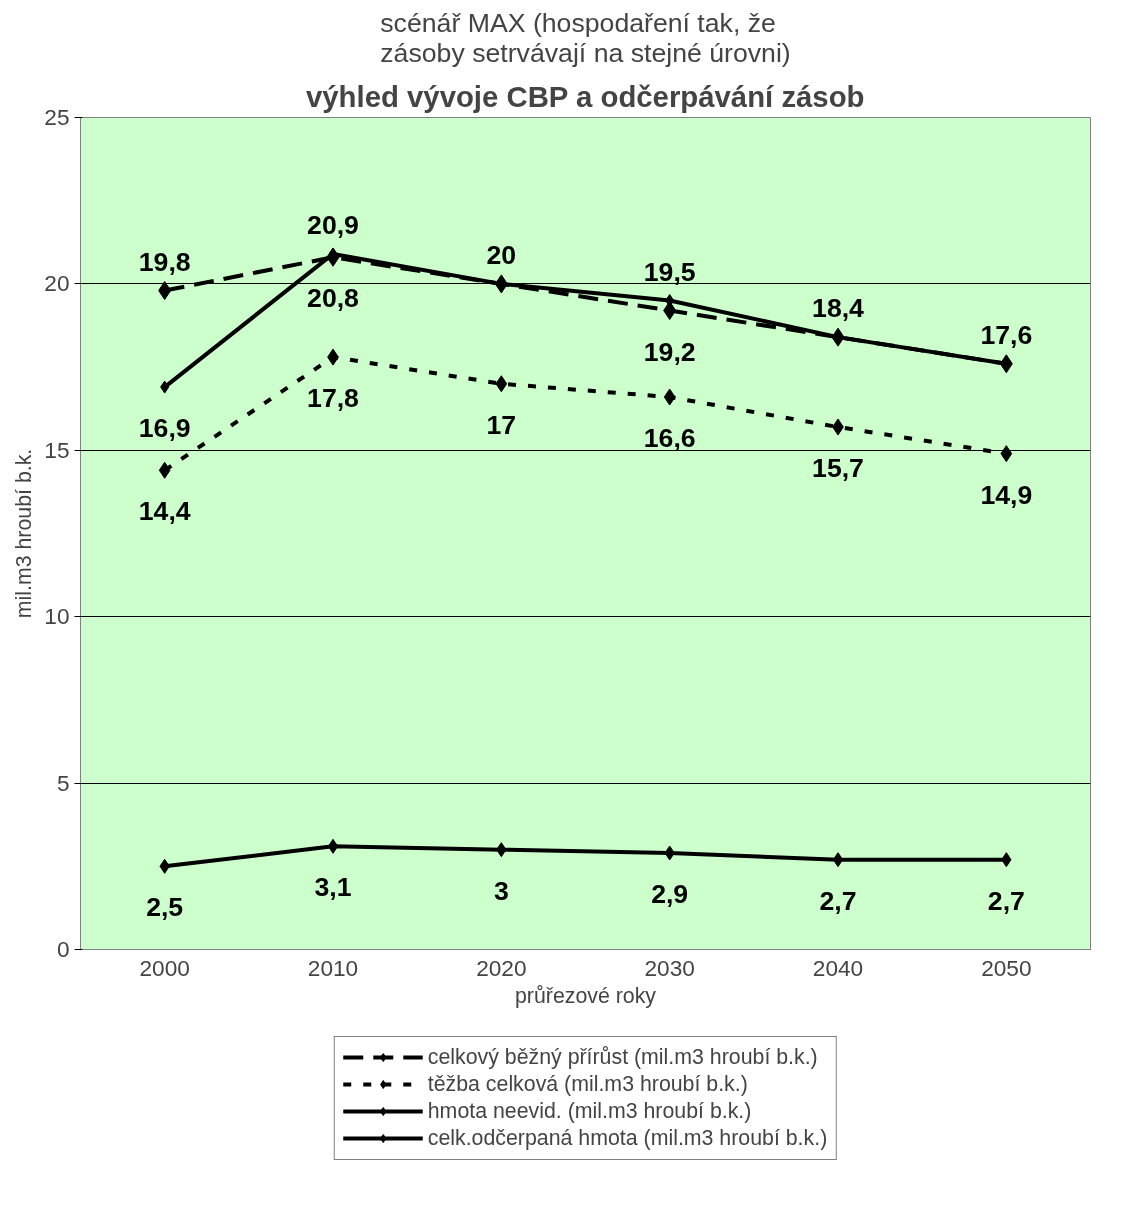 Image resolution: width=1126 pixels, height=1211 pixels. What do you see at coordinates (333, 398) in the screenshot?
I see `data-label: 17,8` at bounding box center [333, 398].